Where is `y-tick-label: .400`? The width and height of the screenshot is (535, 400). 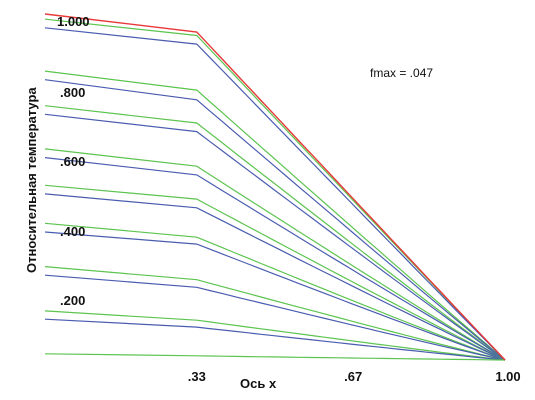 y-tick-label: .400 is located at coordinates (72, 231).